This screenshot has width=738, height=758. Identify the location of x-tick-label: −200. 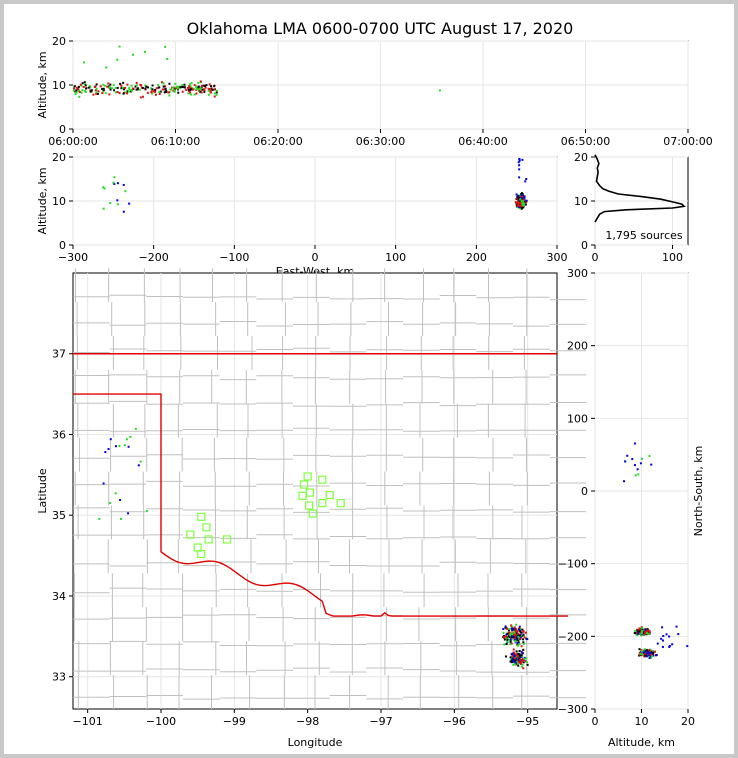
(154, 257).